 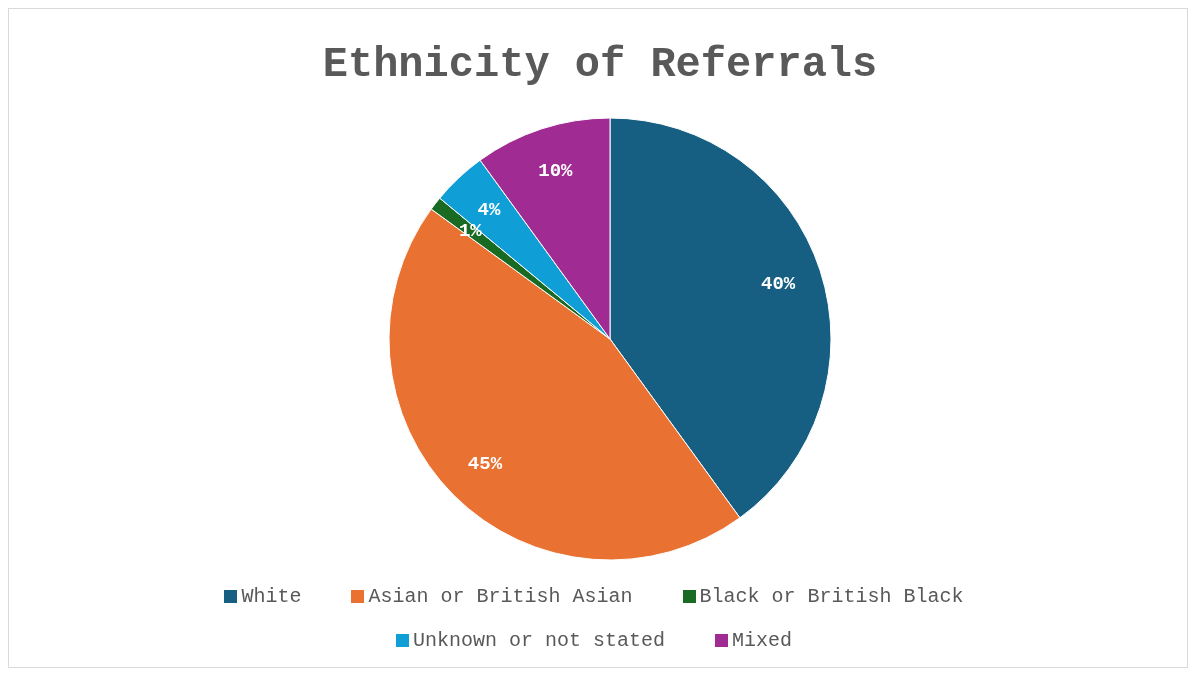 What do you see at coordinates (271, 596) in the screenshot?
I see `legend-label: White` at bounding box center [271, 596].